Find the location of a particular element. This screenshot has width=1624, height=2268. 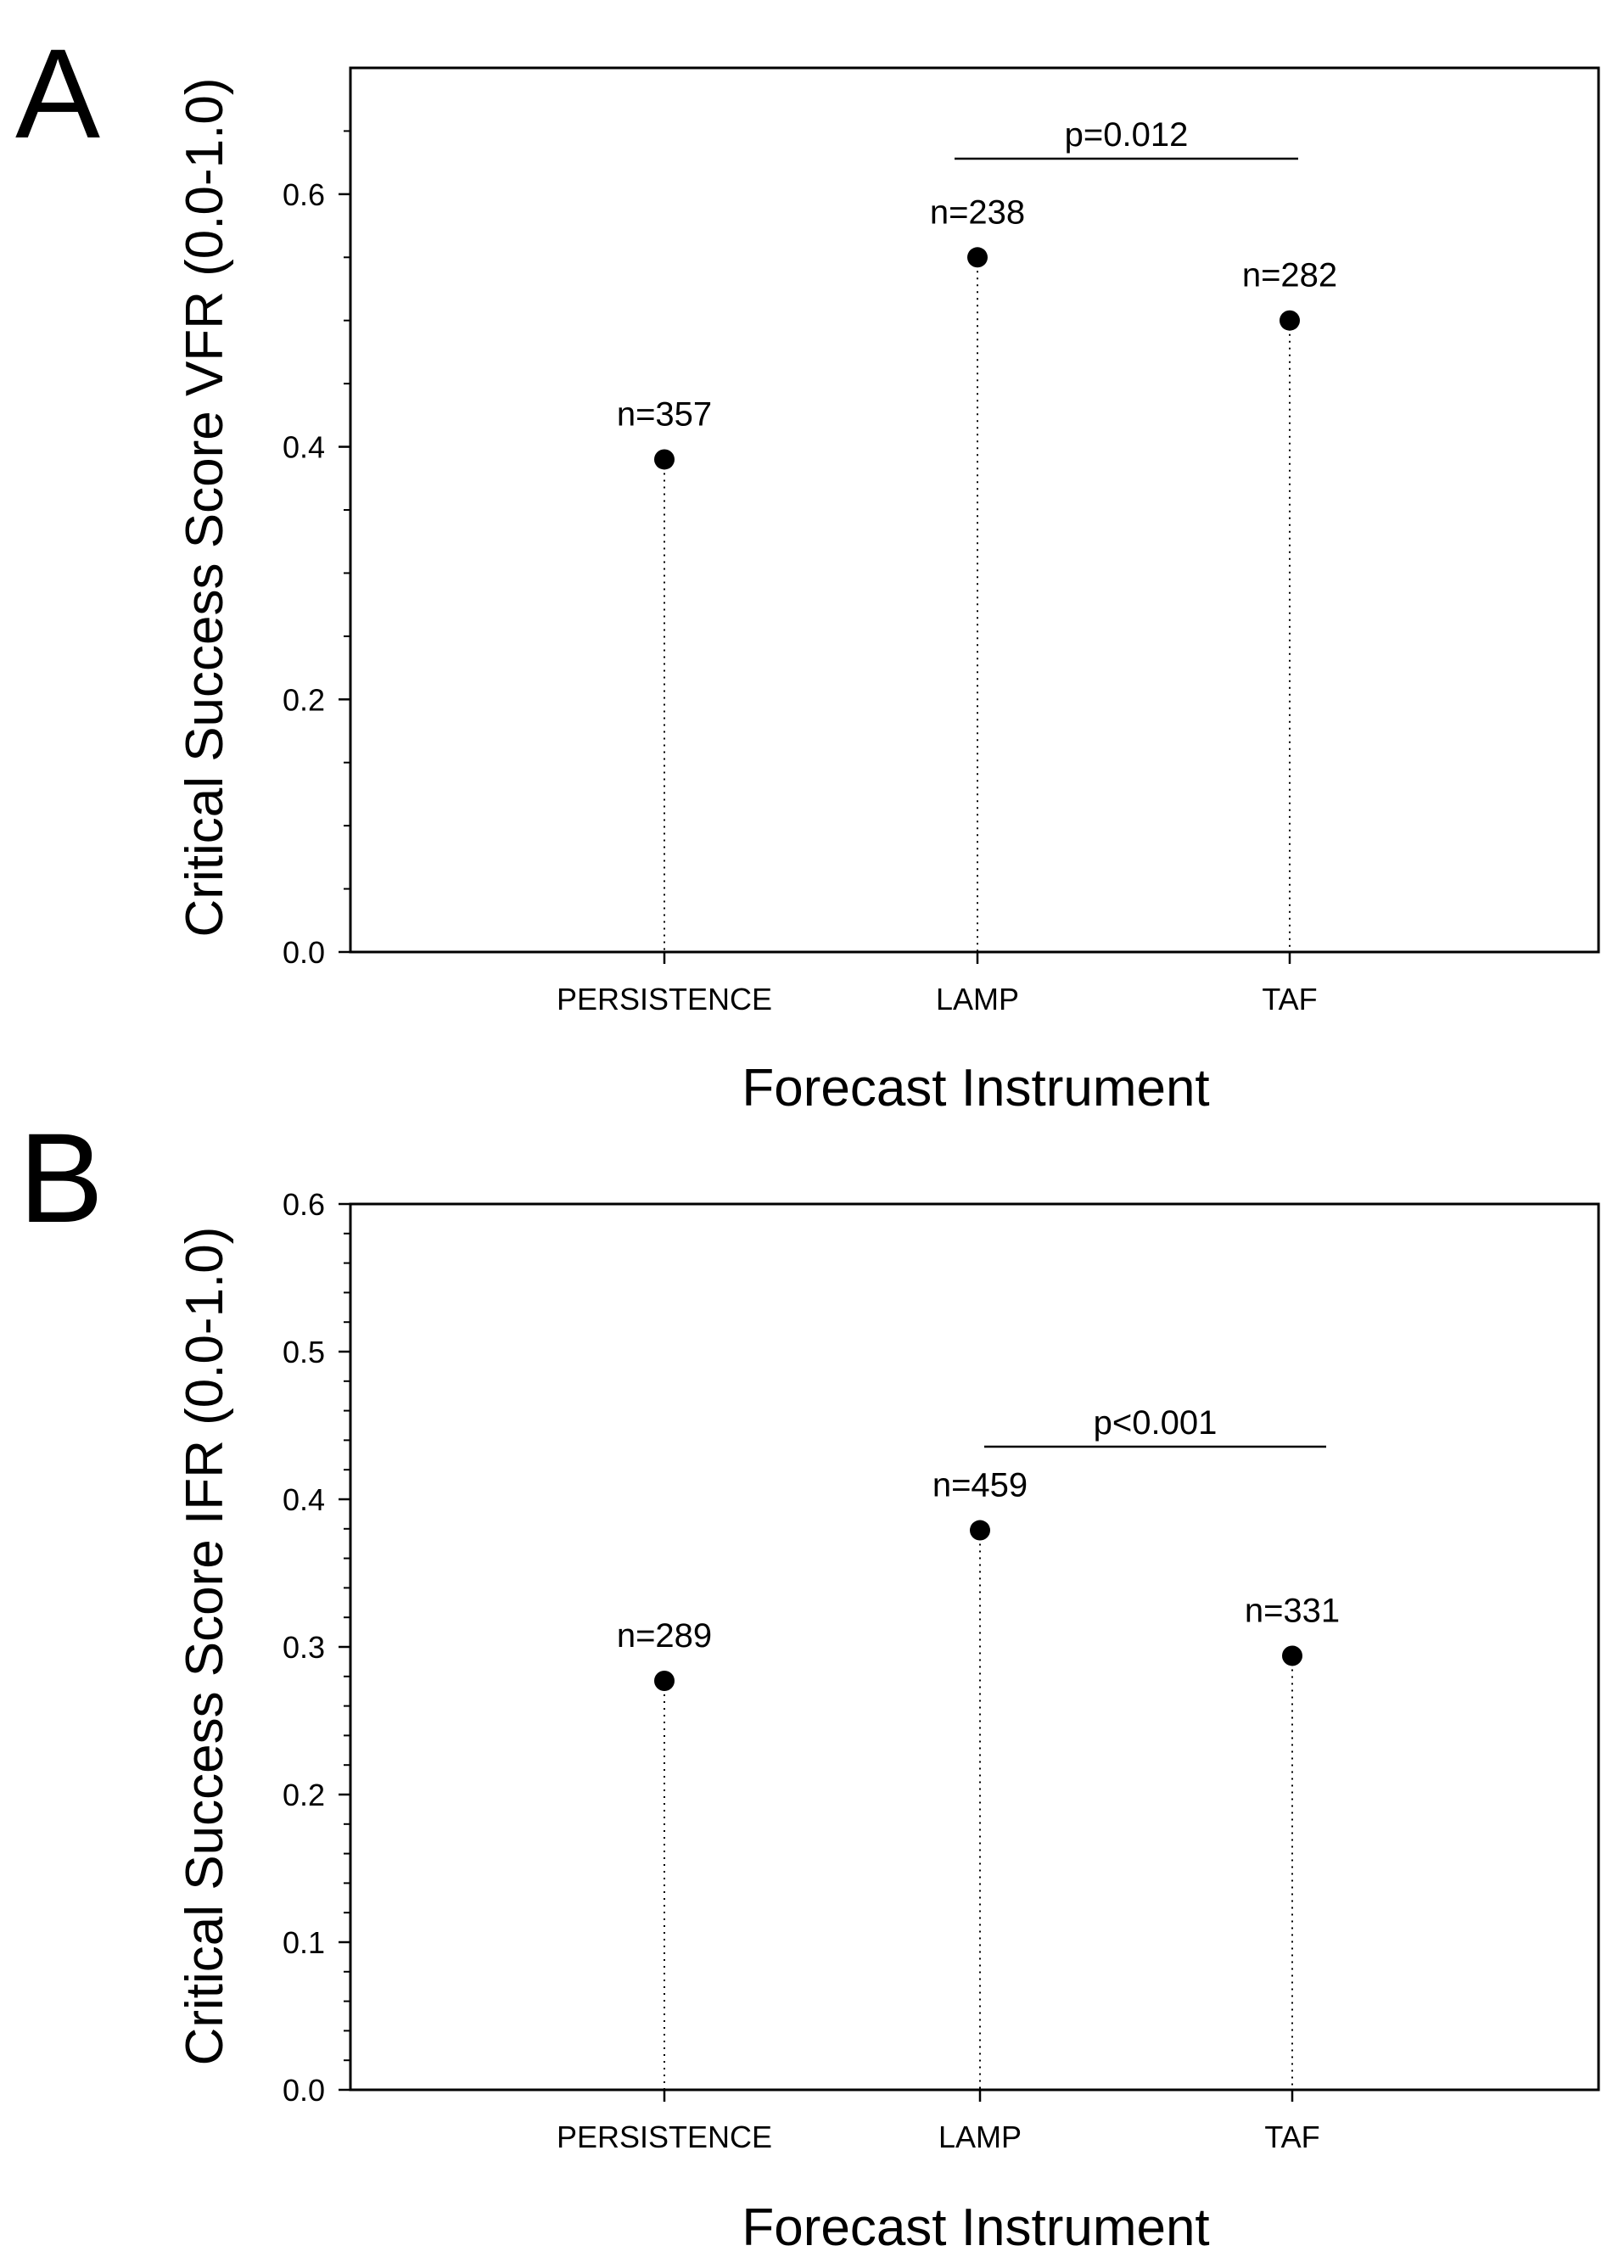

panel-a-x-axis-label: Forecast Instrument is located at coordinates (976, 1088).